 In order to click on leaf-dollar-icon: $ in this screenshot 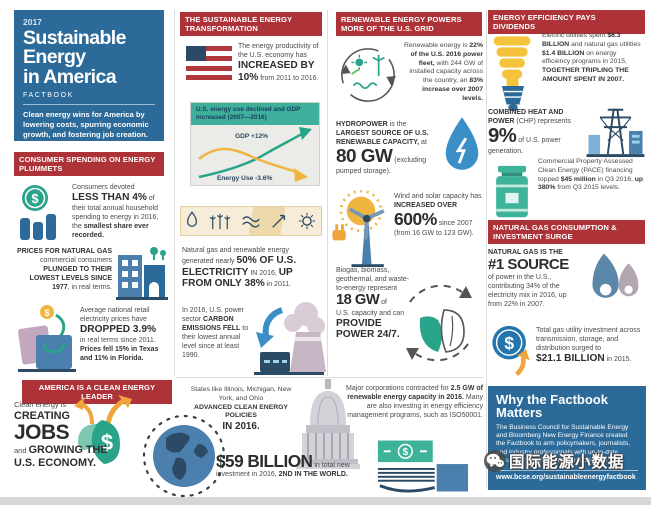, I will do `click(101, 431)`.